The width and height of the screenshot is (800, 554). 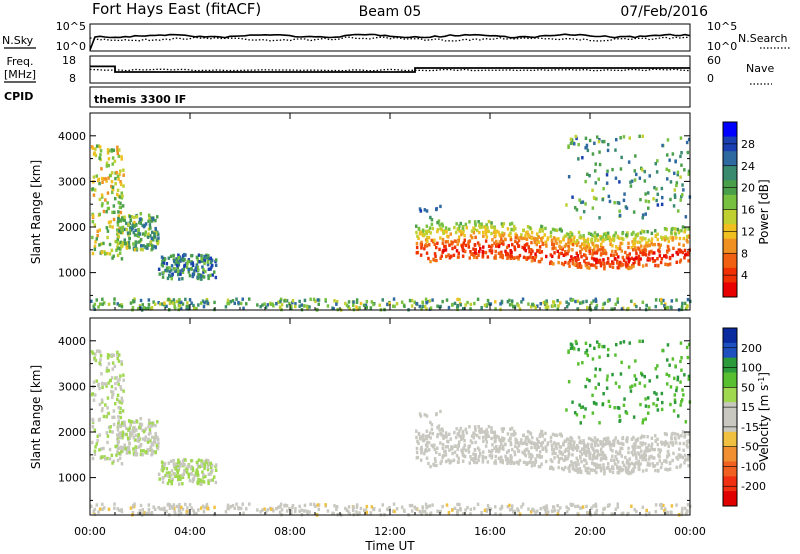 What do you see at coordinates (763, 38) in the screenshot?
I see `nsearch-label: N.Search` at bounding box center [763, 38].